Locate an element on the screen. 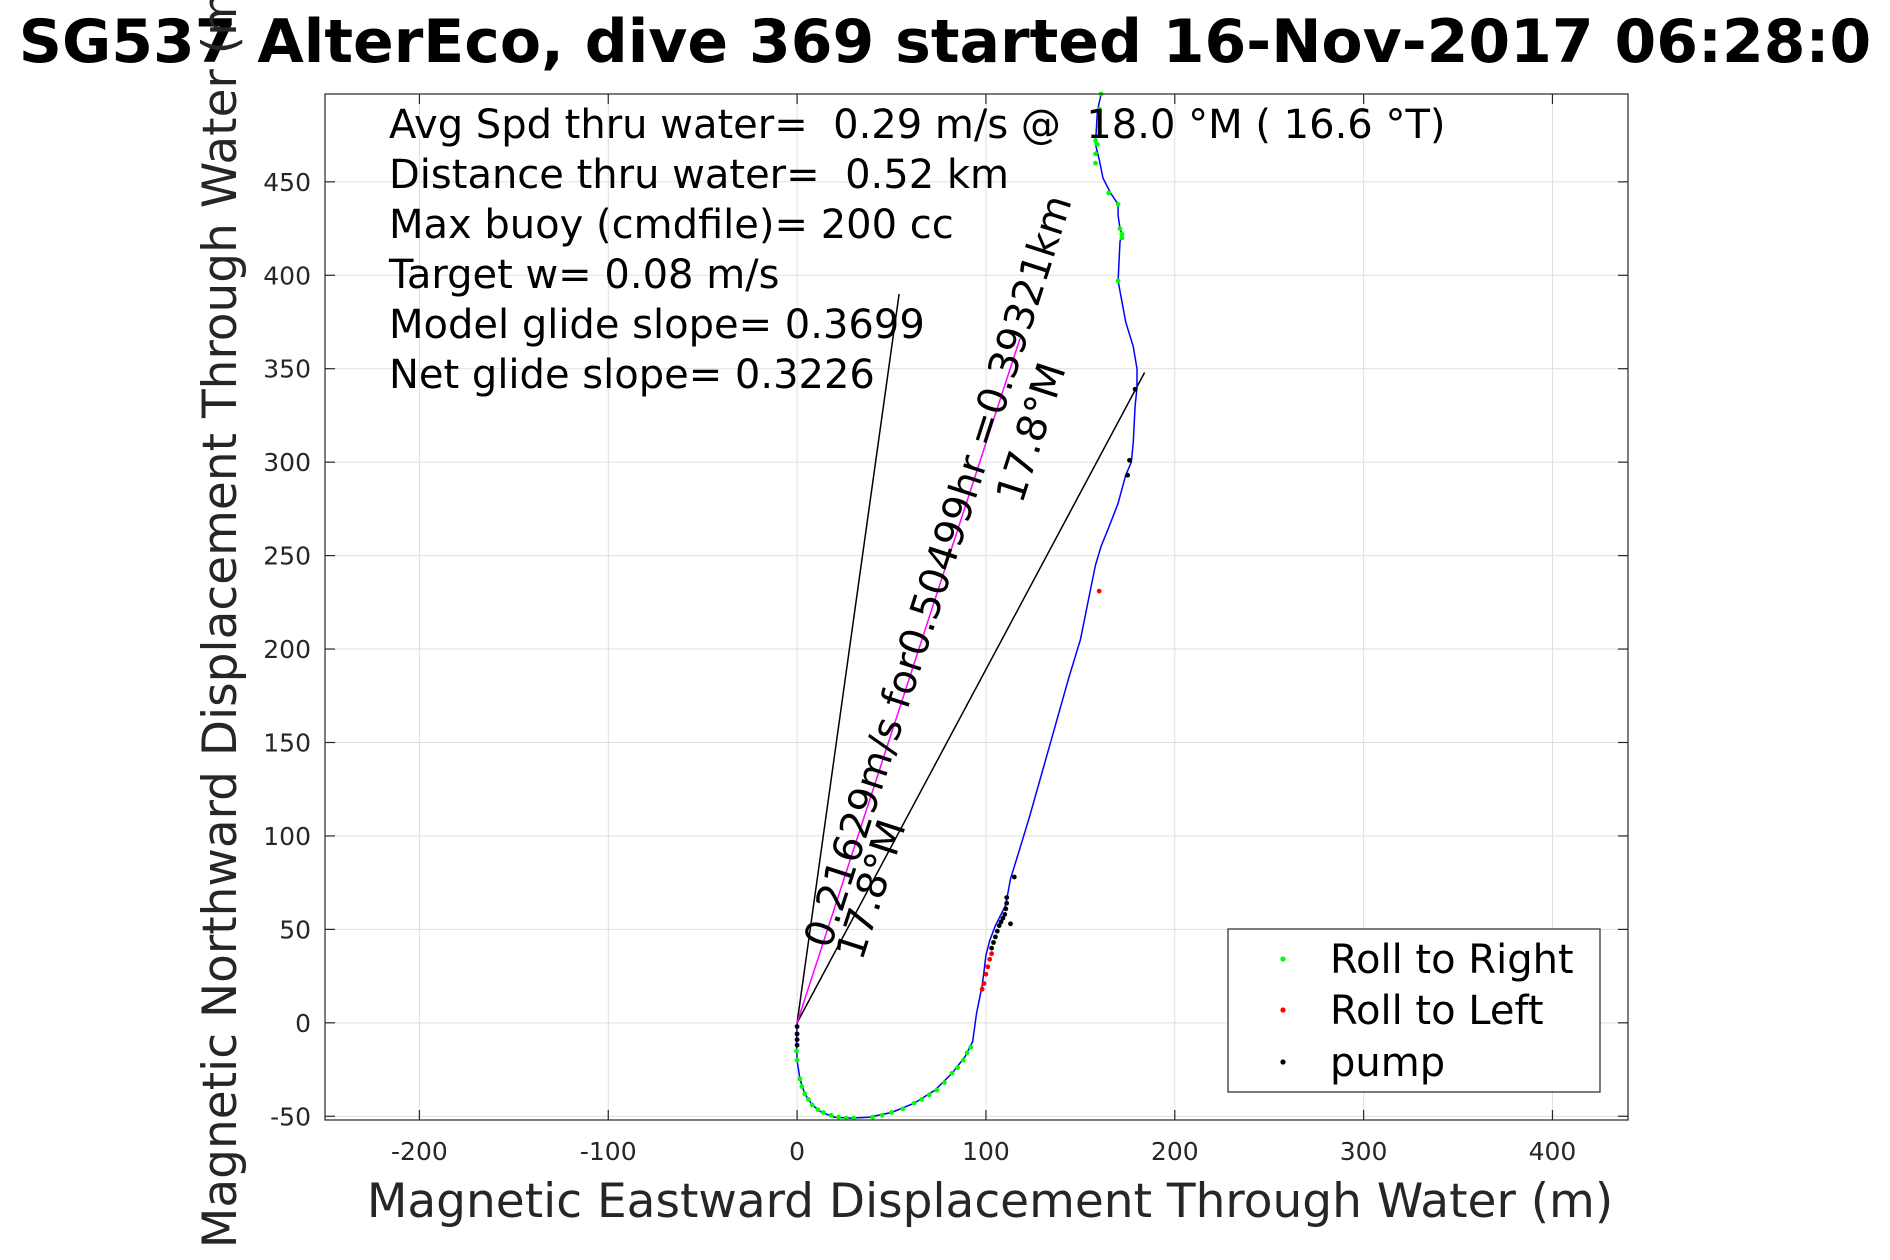 The width and height of the screenshot is (1890, 1260). stat-model-glide-slope: Model glide slope= 0.3699 is located at coordinates (657, 325).